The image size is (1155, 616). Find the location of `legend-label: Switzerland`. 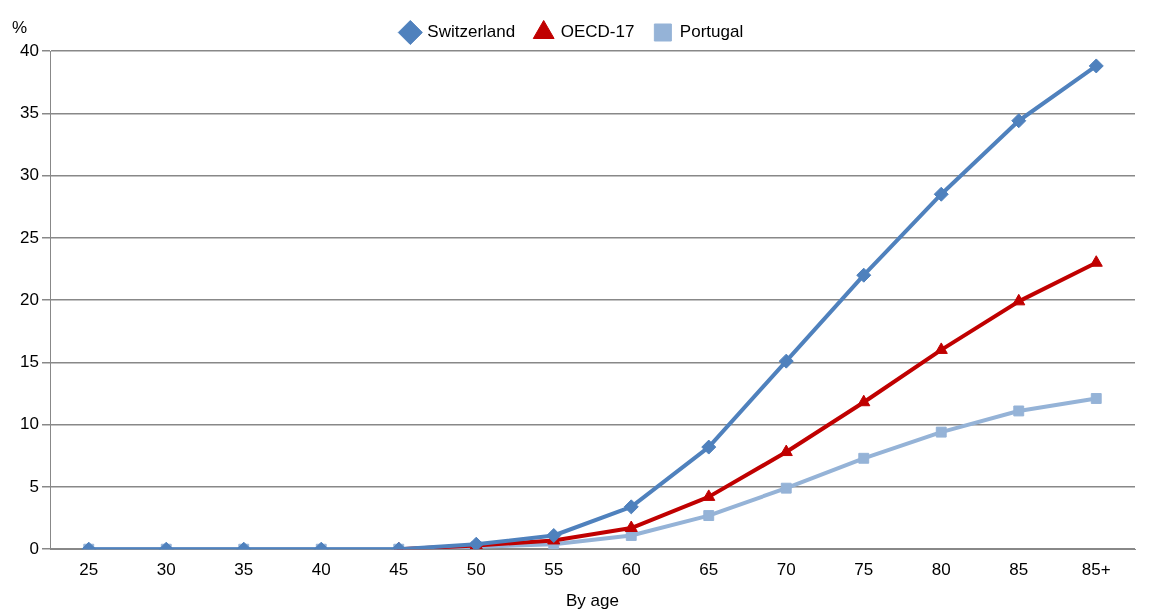

legend-label: Switzerland is located at coordinates (471, 32).